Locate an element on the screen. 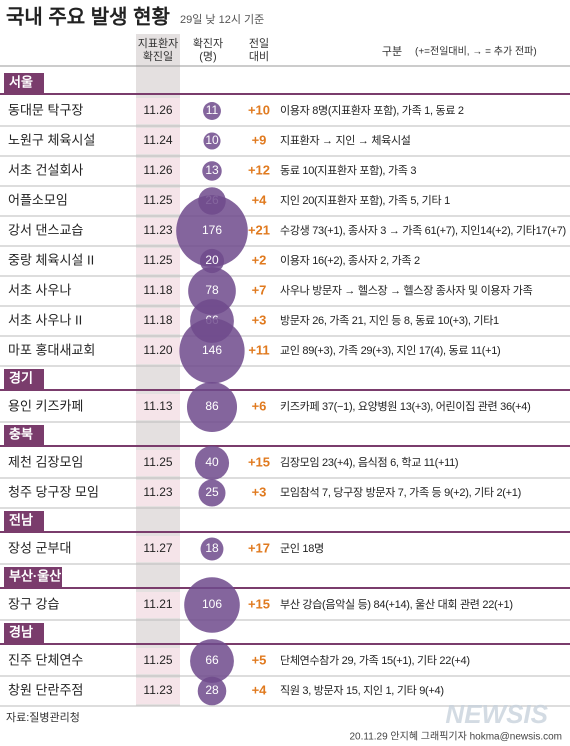 This screenshot has height=746, width=570. place: 장구 강습 is located at coordinates (33, 603).